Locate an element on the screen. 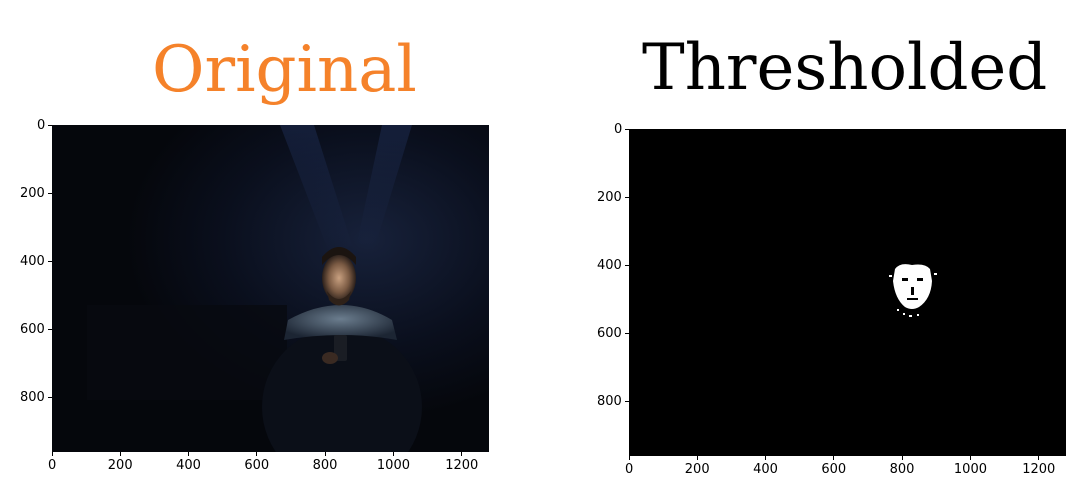 This screenshot has height=497, width=1085. left-x-tick-label: 400 is located at coordinates (188, 465).